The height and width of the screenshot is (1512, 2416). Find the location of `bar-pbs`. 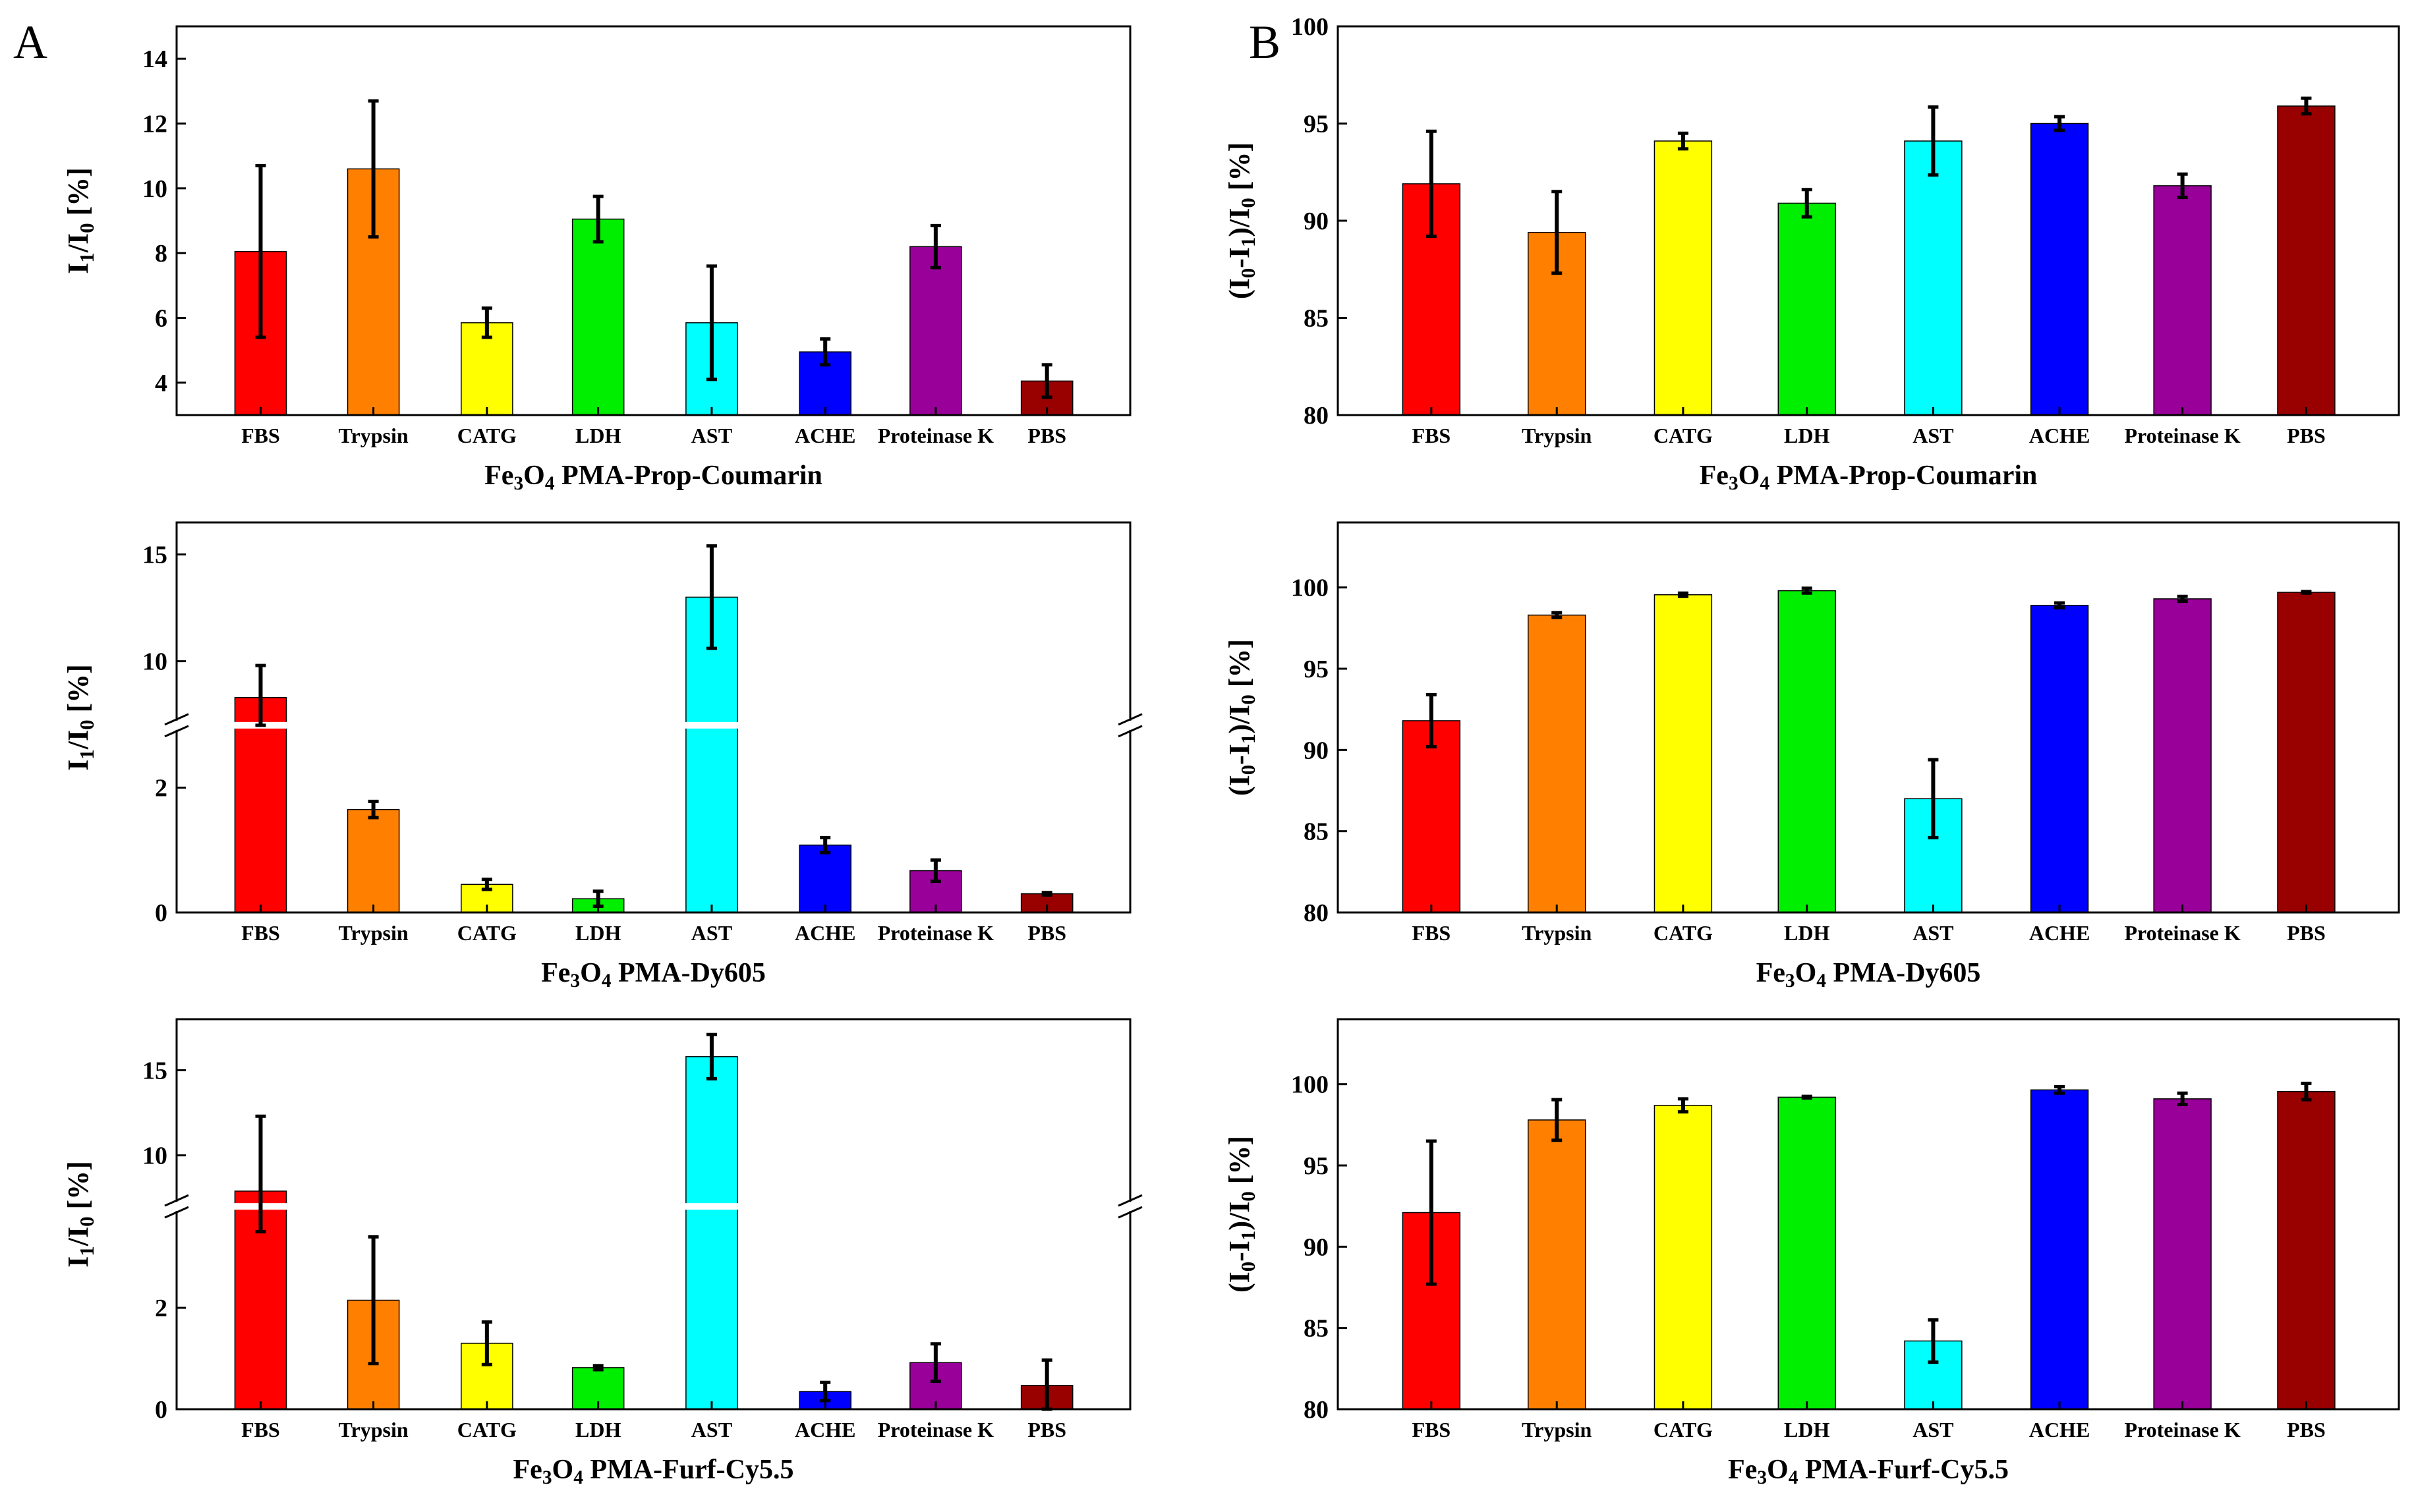

bar-pbs is located at coordinates (2306, 260).